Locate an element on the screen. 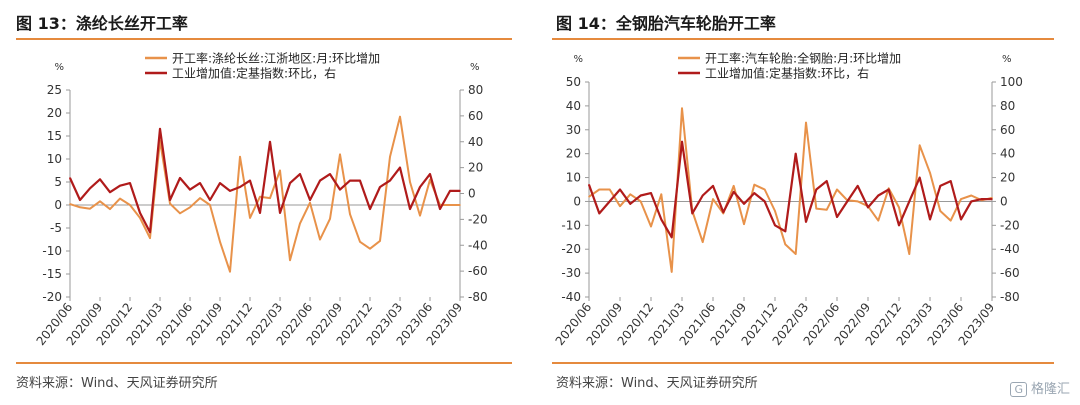  left-tick-label: 5 is located at coordinates (58, 182).